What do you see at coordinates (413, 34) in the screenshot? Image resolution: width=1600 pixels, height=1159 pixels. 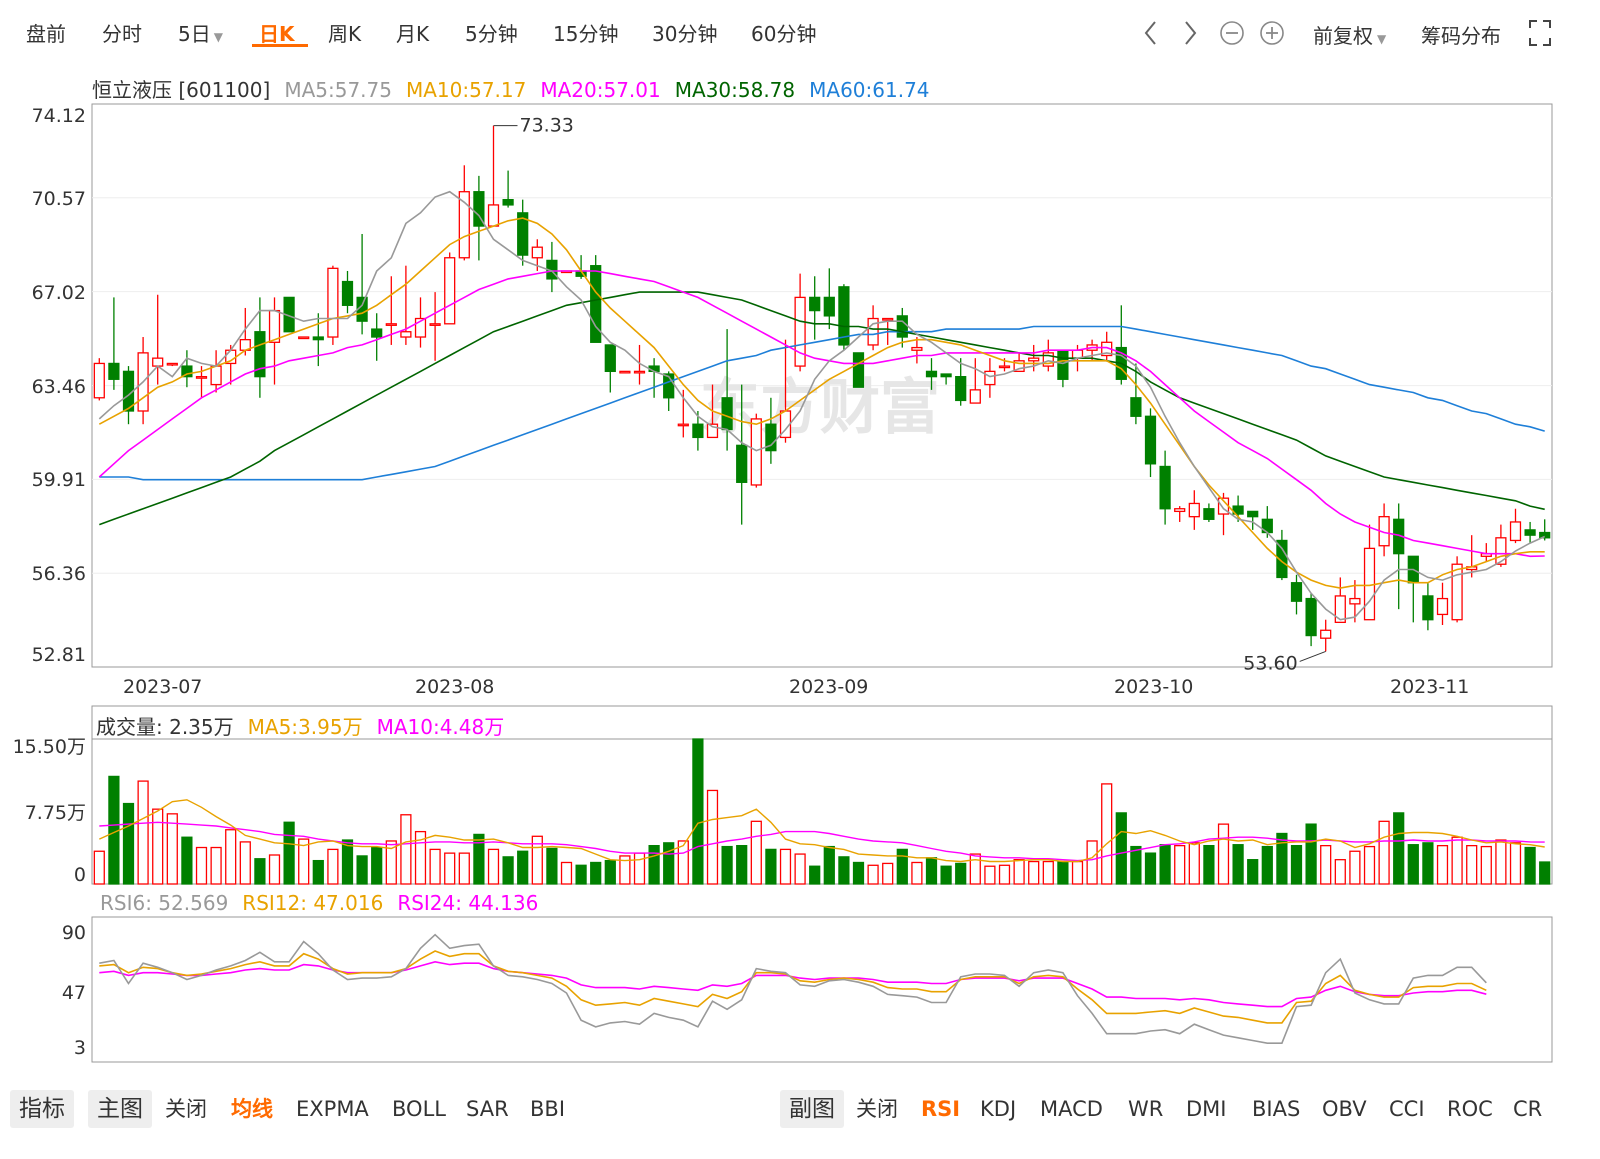 I see `tab-monthly-k: 月K` at bounding box center [413, 34].